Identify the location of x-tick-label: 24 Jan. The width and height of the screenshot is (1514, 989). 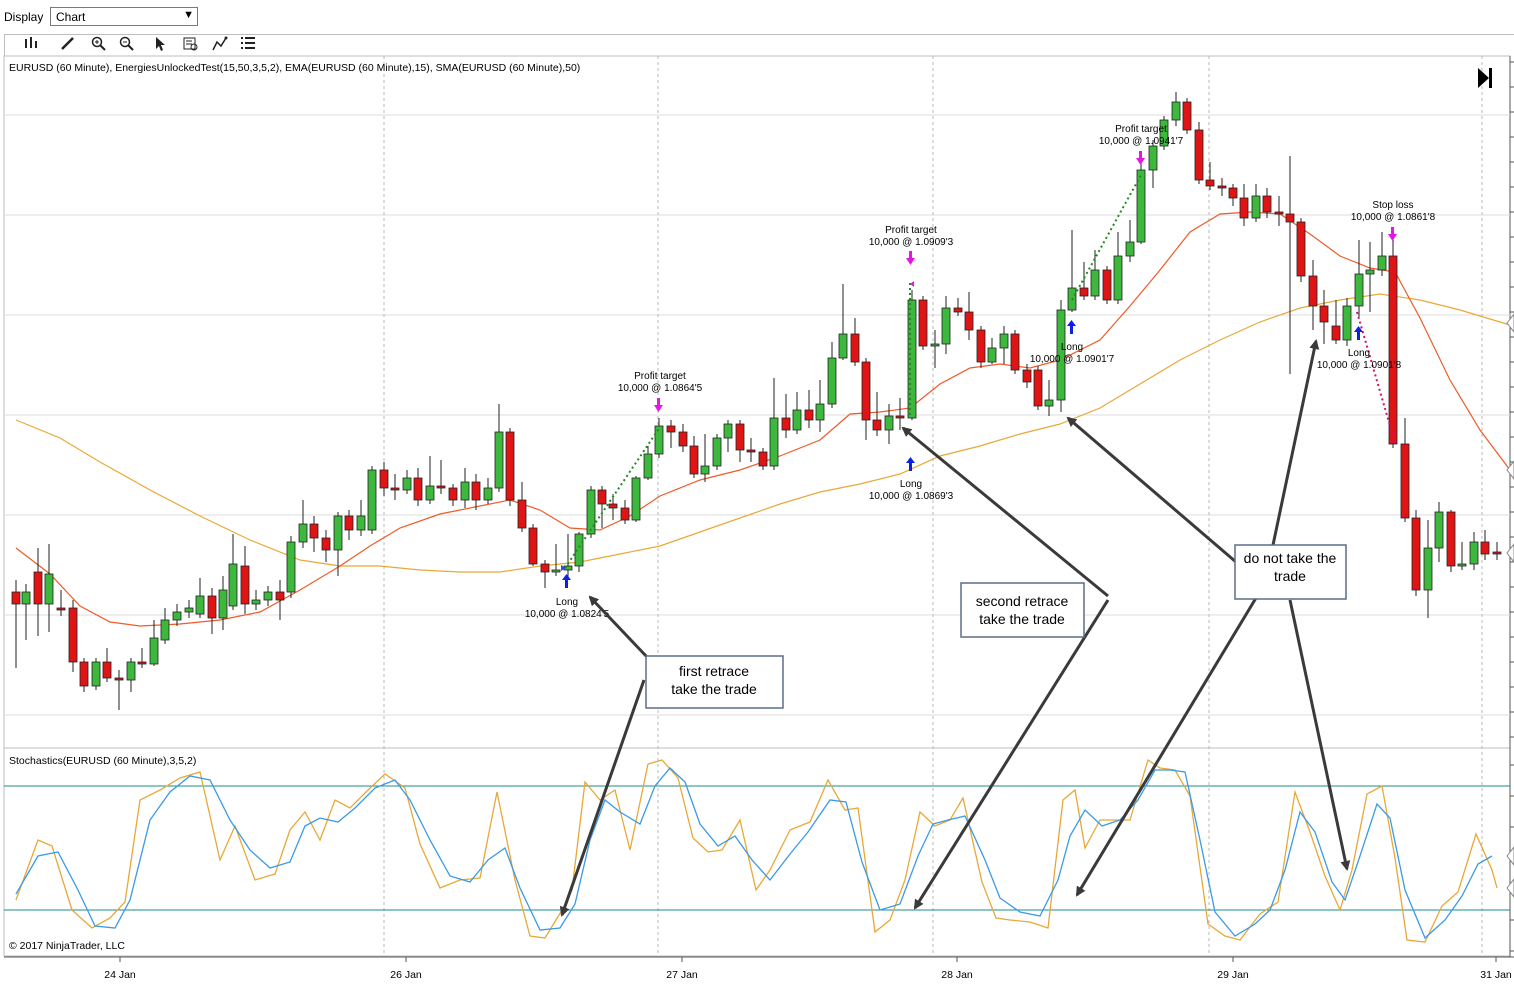
(120, 975).